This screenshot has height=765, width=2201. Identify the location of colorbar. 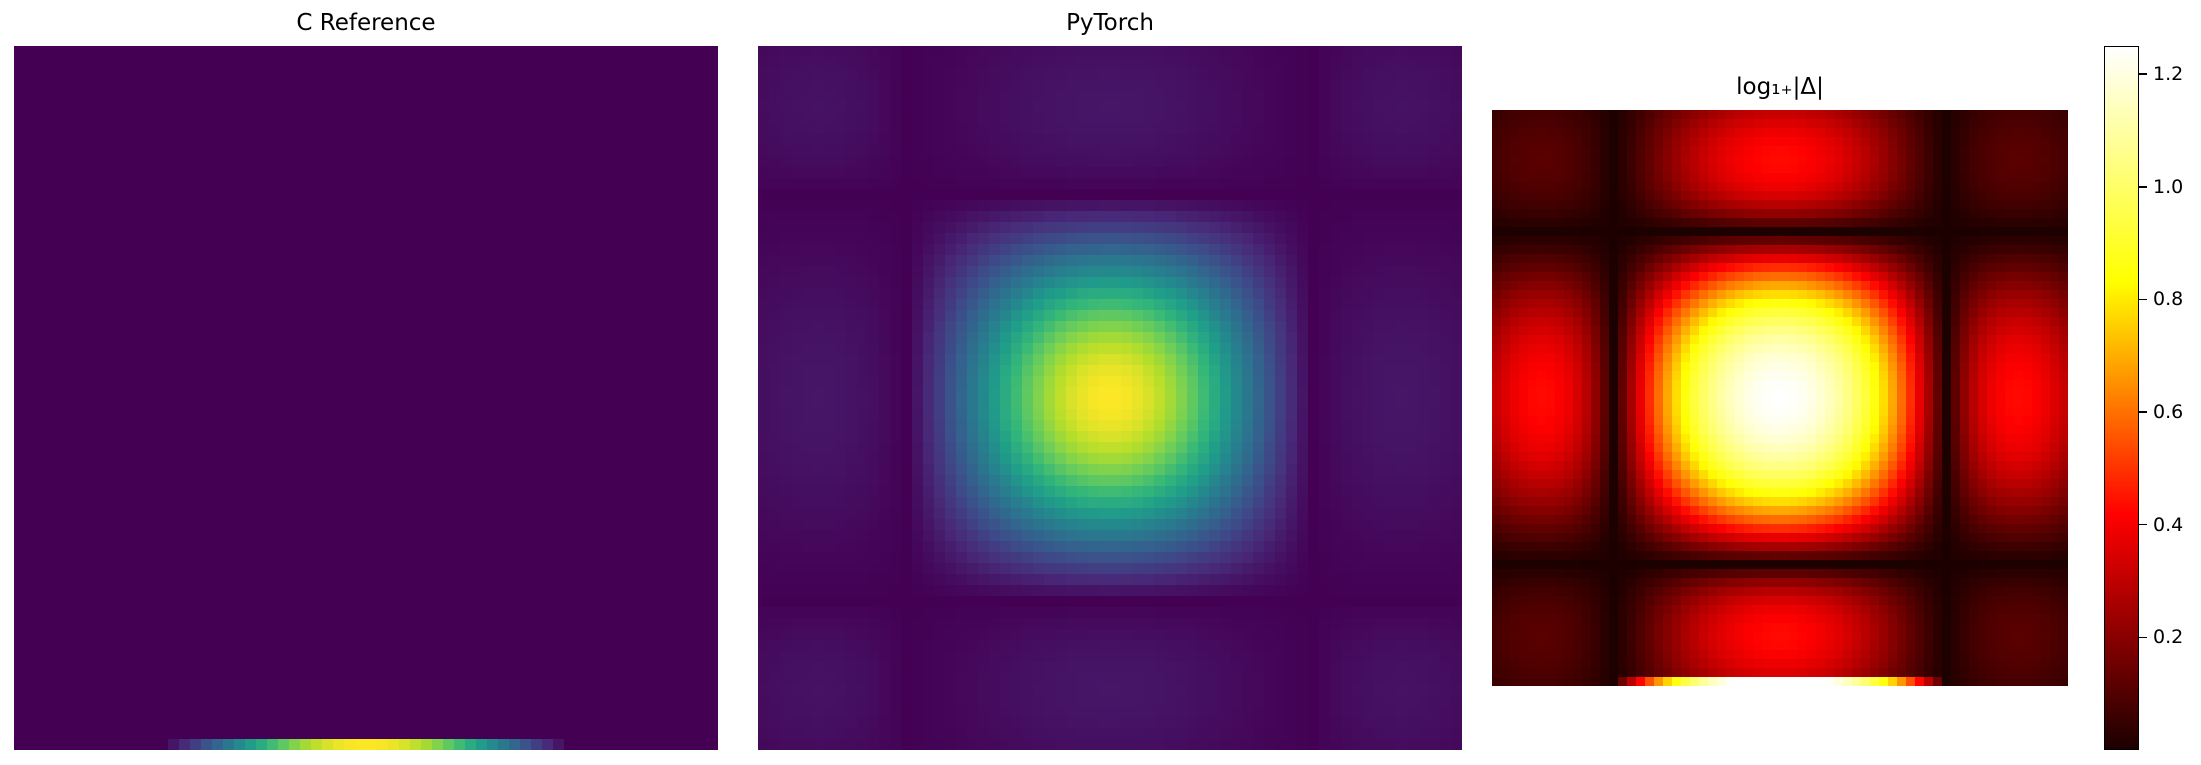
(2121, 398).